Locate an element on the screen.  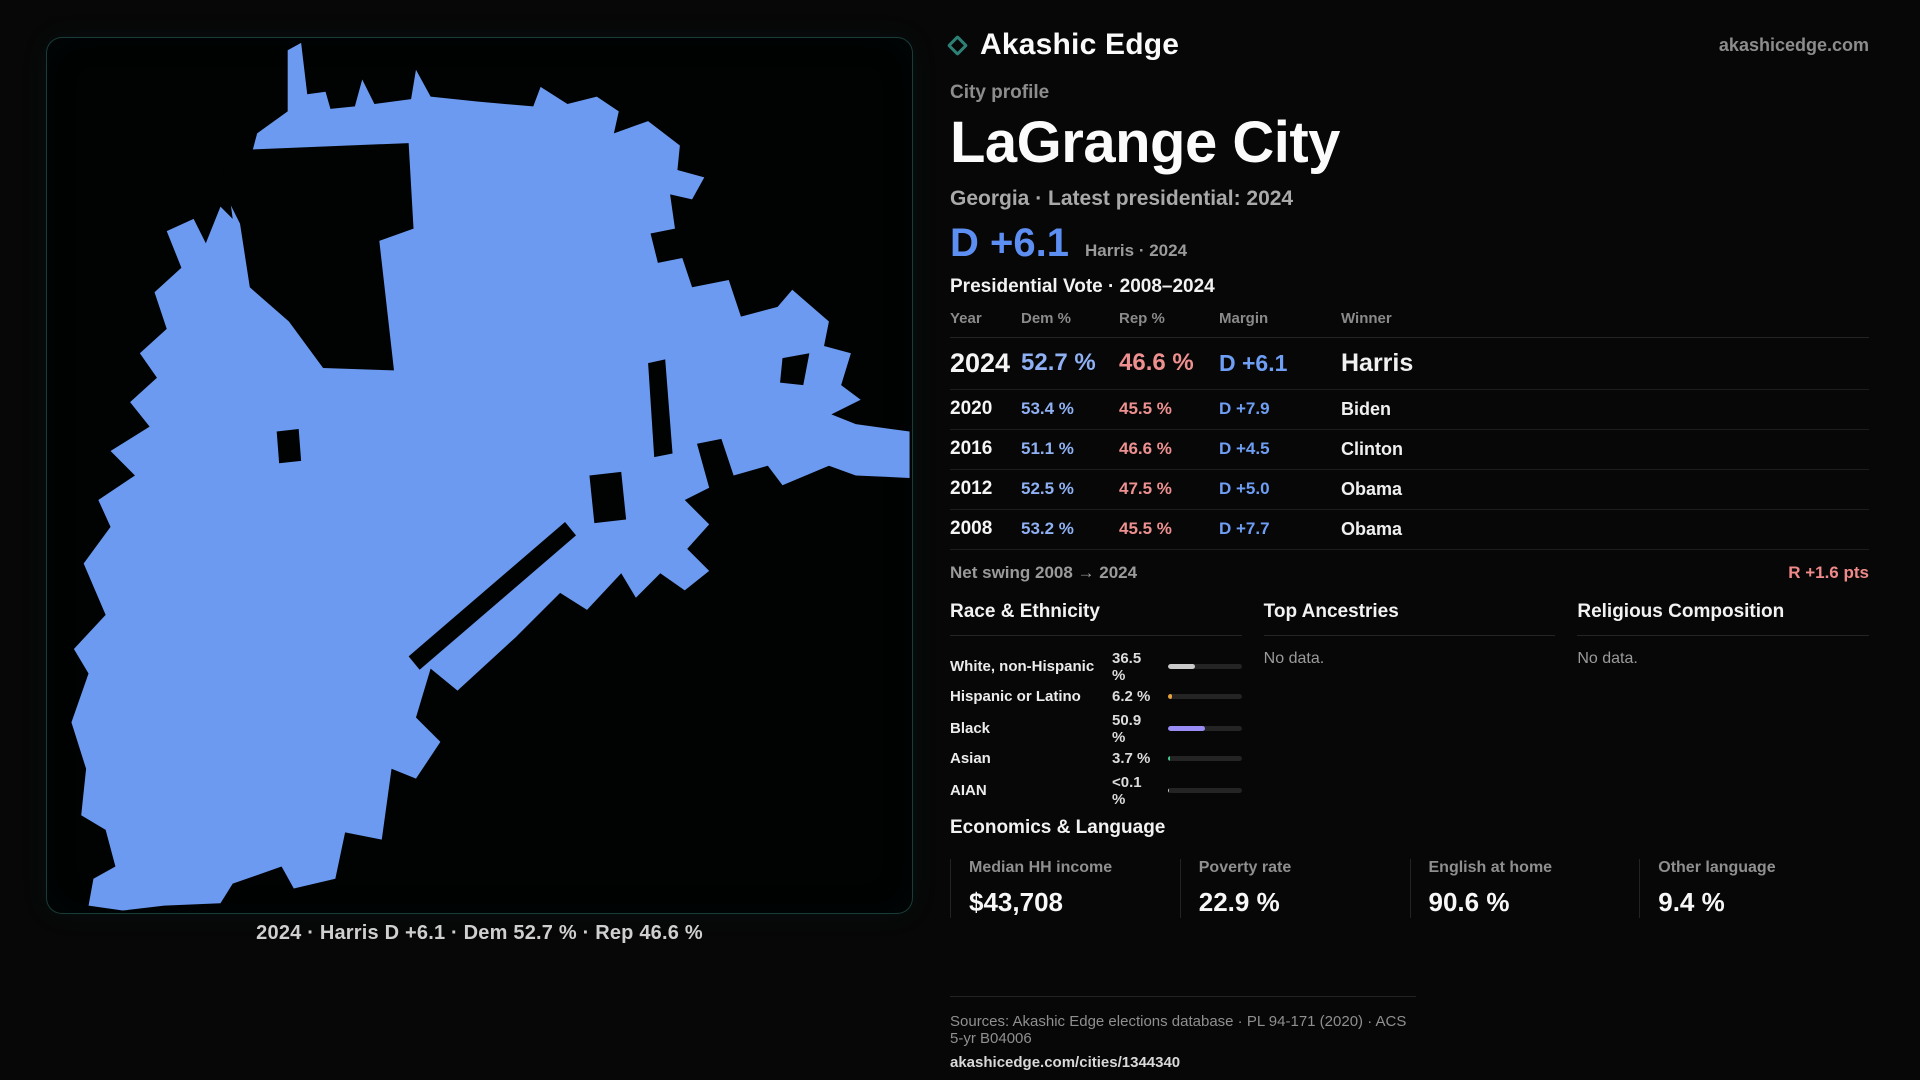
vote-cell-margin: D +5.0 is located at coordinates (1244, 489).